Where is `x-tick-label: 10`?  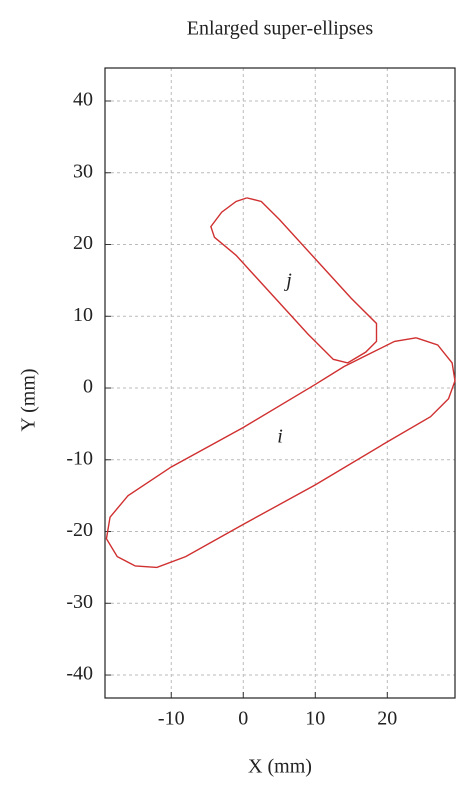
x-tick-label: 10 is located at coordinates (315, 719).